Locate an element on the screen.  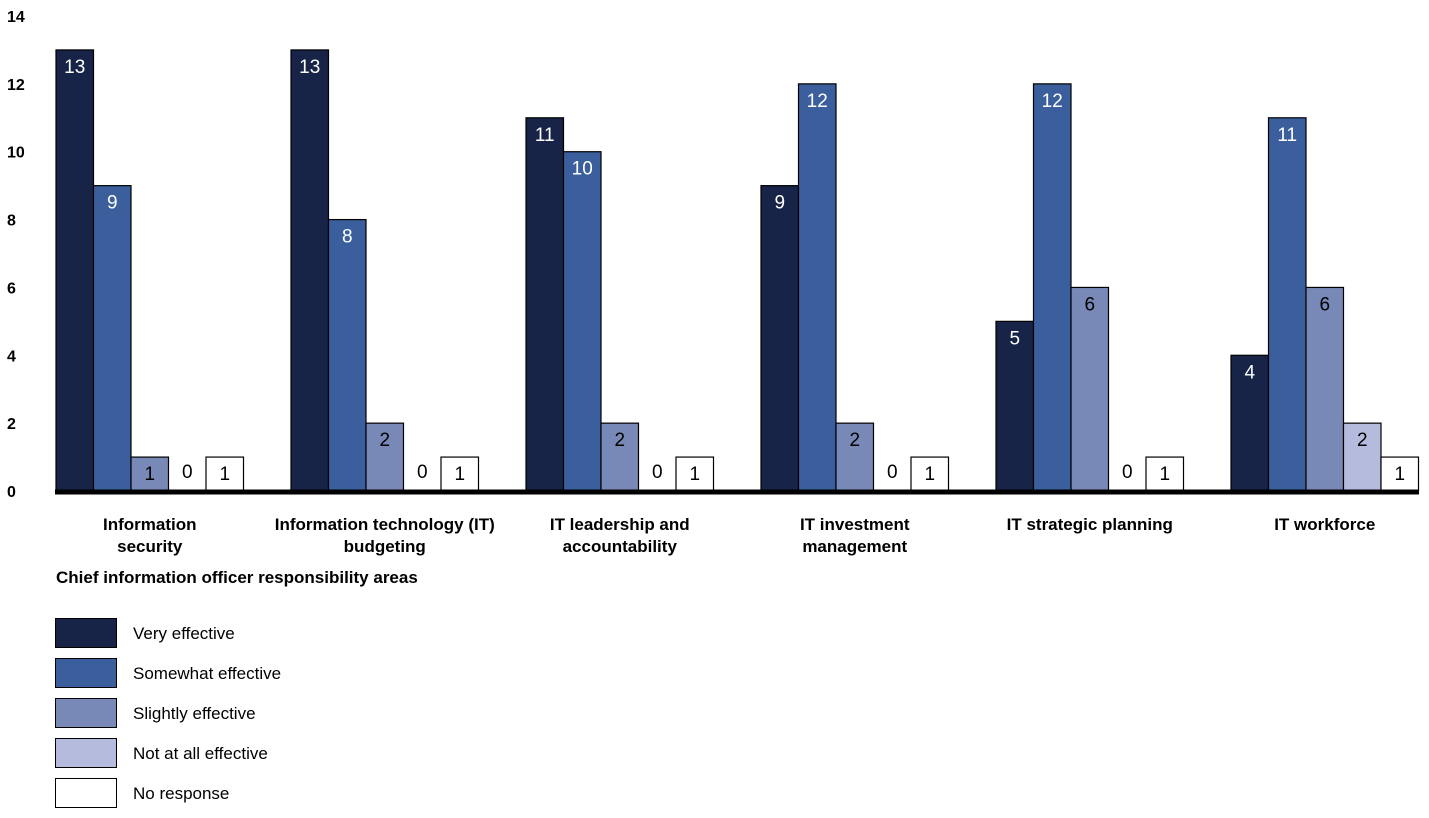
category-label-line: IT strategic planning is located at coordinates (1089, 524).